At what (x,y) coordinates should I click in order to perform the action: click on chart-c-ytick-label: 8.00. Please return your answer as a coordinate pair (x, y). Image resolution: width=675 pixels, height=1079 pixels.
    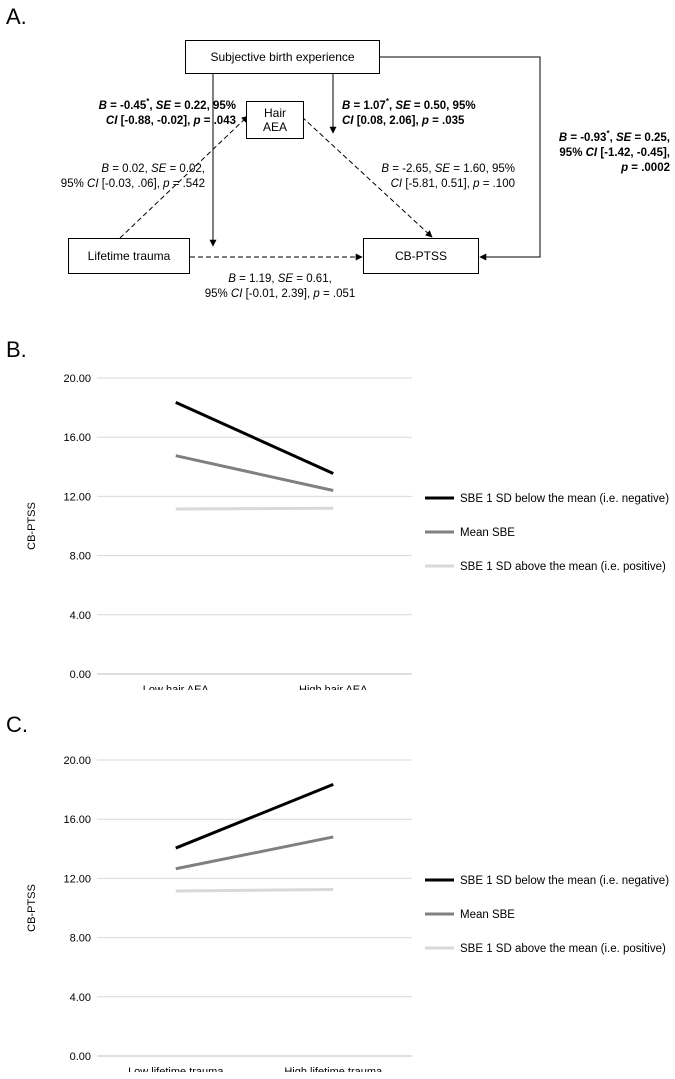
    Looking at the image, I should click on (80, 939).